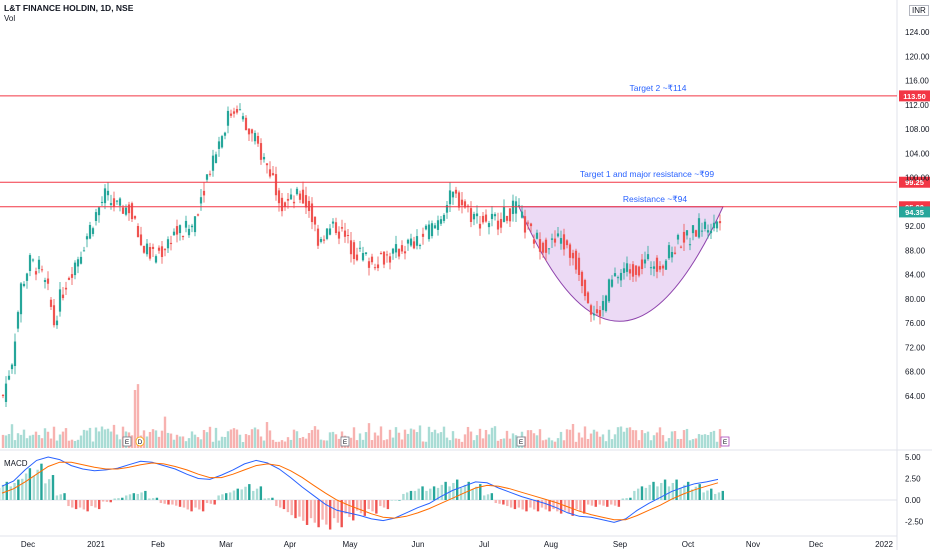 This screenshot has height=550, width=932. Describe the element at coordinates (816, 544) in the screenshot. I see `x-tick-label: Dec` at that location.